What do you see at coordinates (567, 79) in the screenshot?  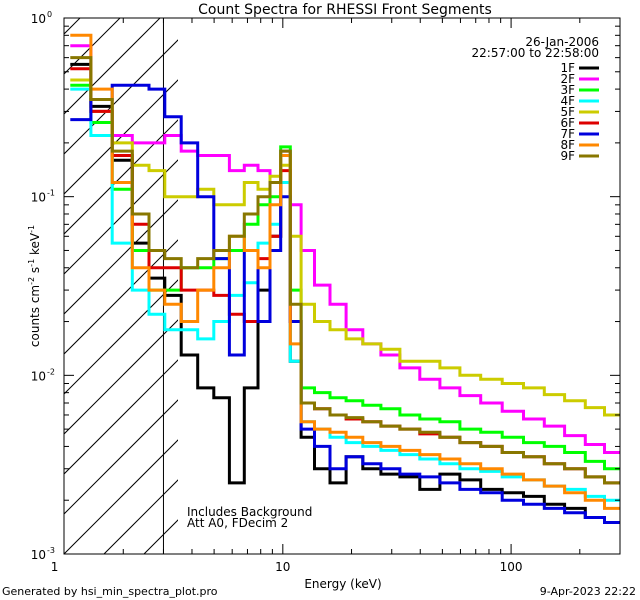 I see `legend-label-2F: 2F` at bounding box center [567, 79].